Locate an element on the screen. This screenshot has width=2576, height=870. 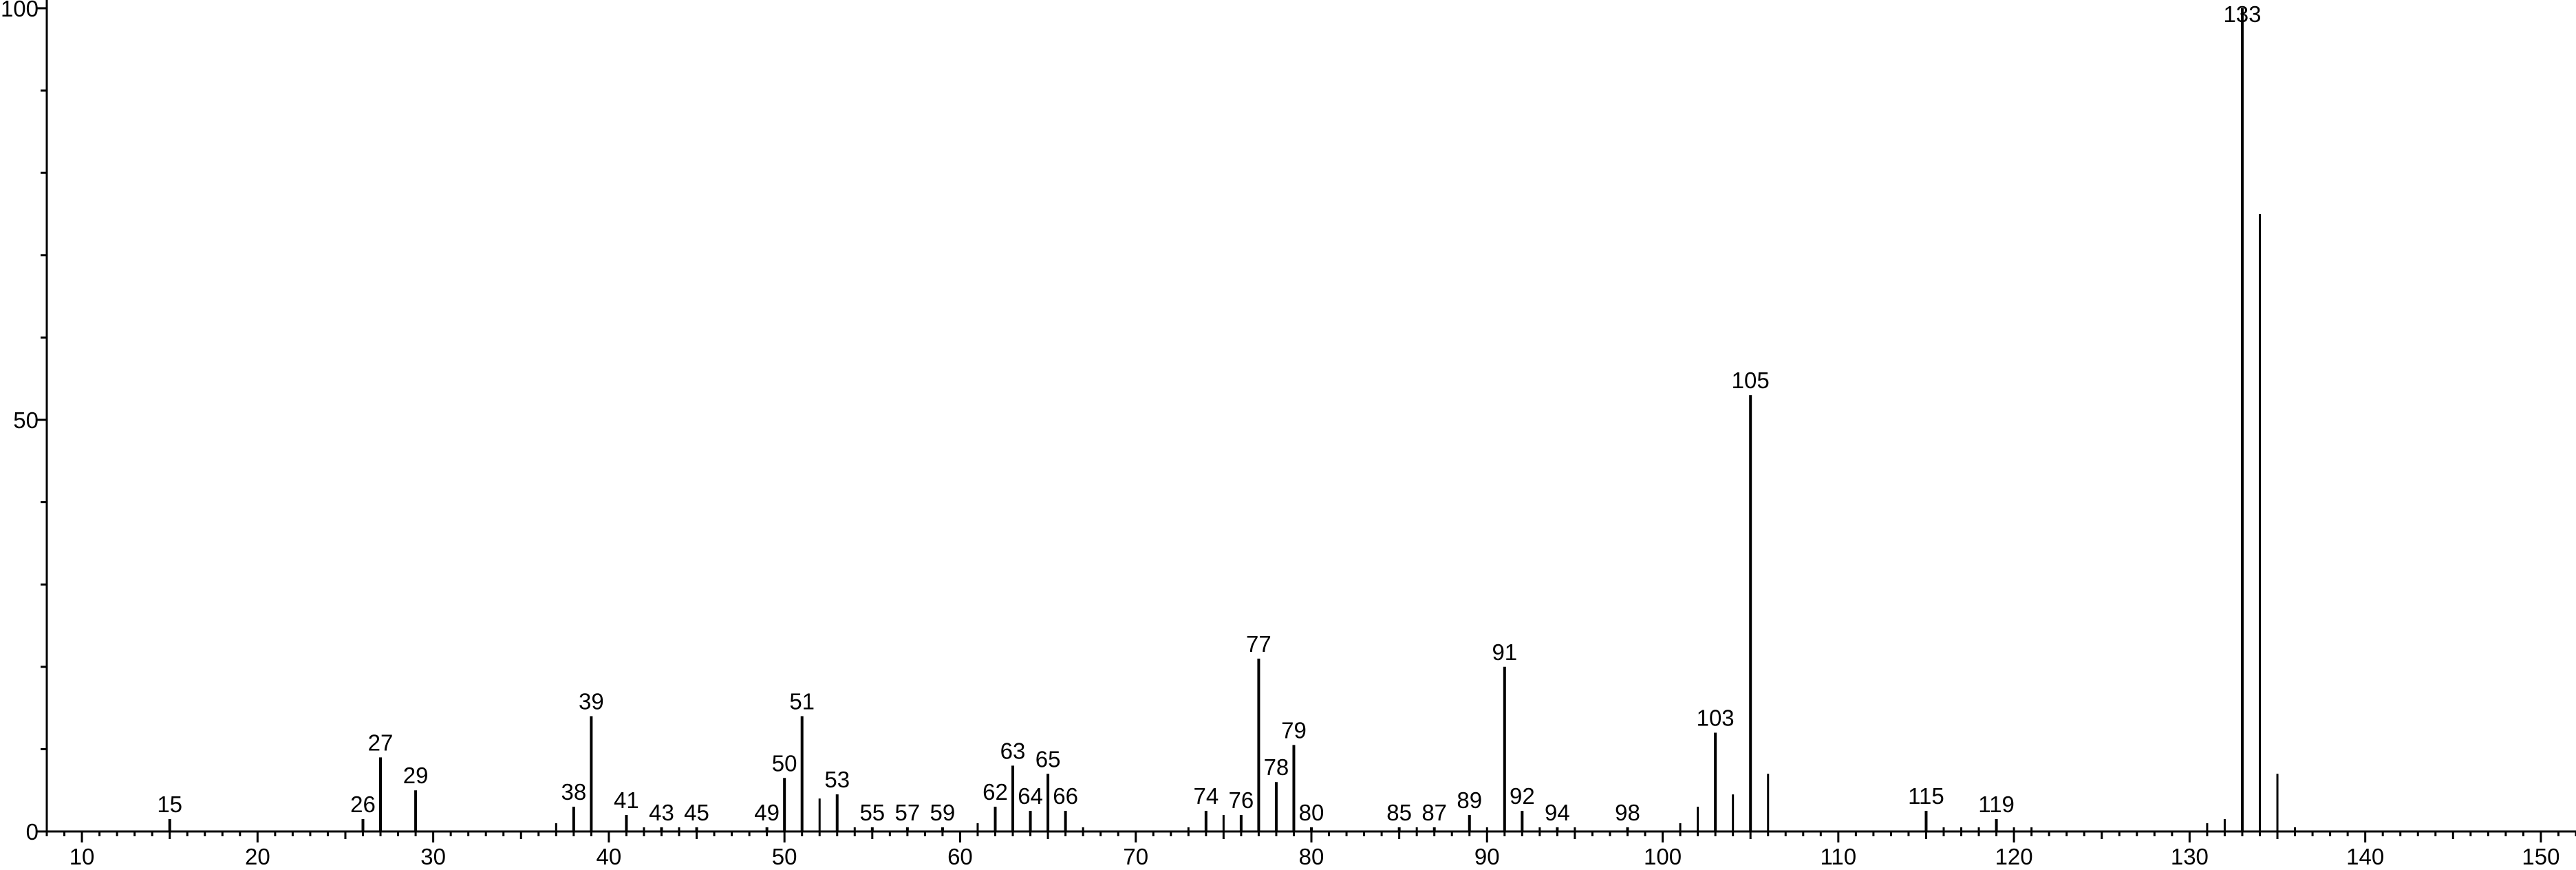
x-tick-label: 130 is located at coordinates (2190, 857).